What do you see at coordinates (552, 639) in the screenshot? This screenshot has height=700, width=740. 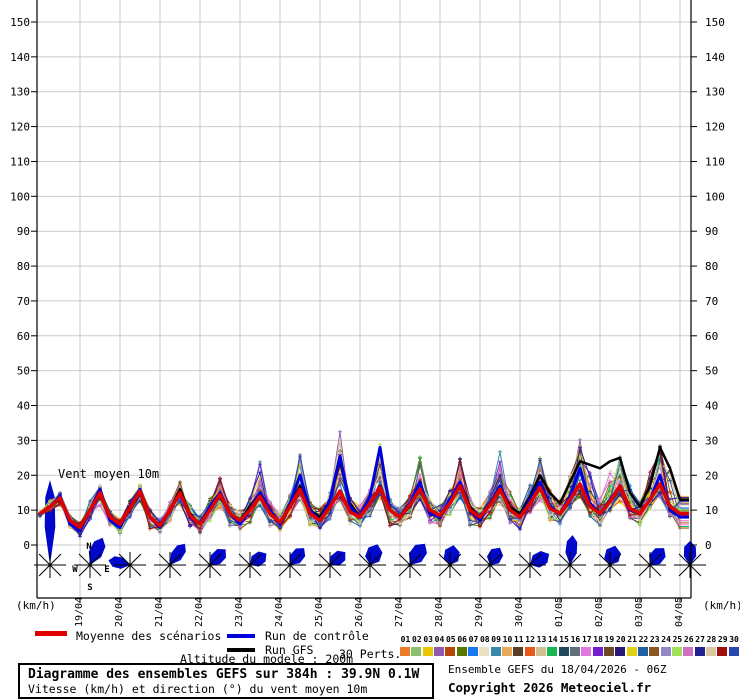 I see `pert-number: 14` at bounding box center [552, 639].